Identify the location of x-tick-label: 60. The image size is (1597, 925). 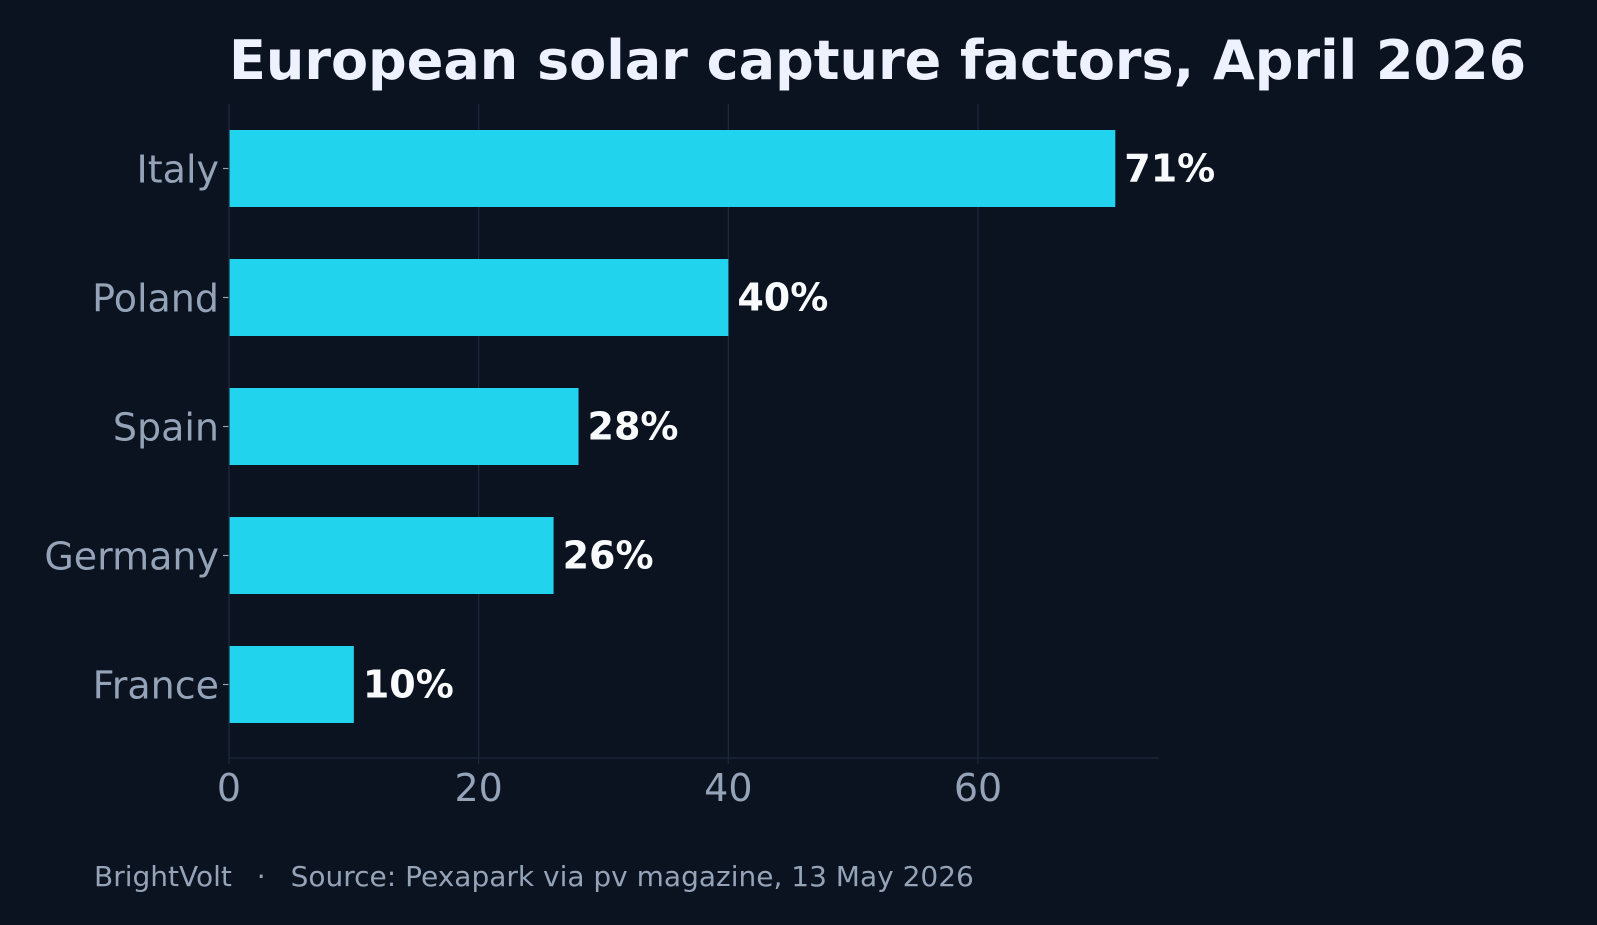
(978, 788).